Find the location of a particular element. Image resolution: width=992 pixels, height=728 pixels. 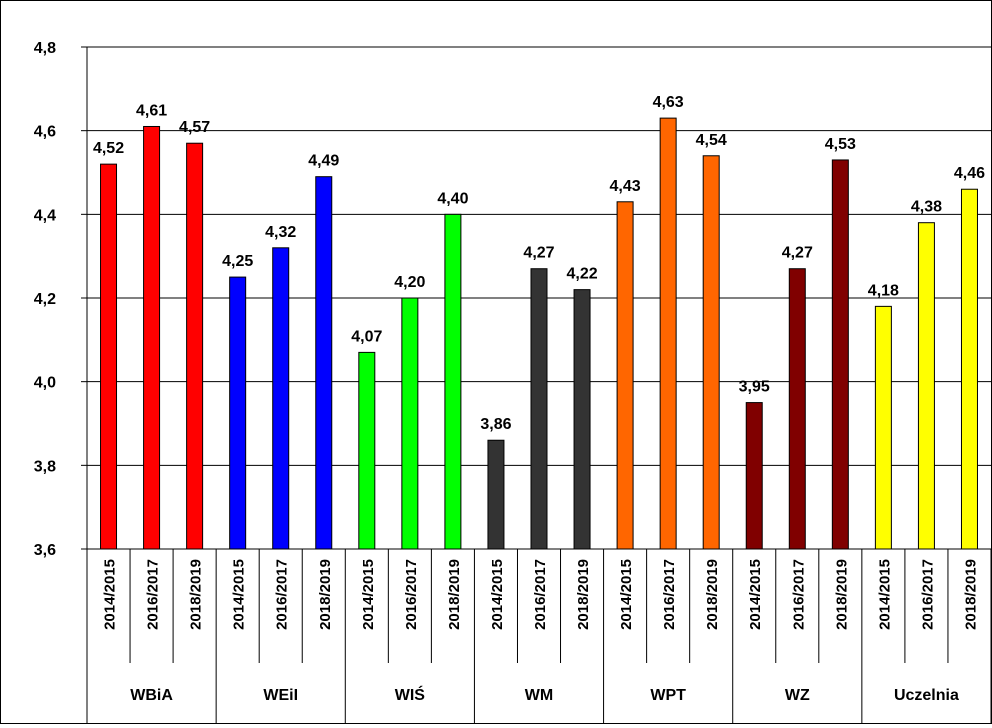

y-tick-label: 3,8 is located at coordinates (45, 466).